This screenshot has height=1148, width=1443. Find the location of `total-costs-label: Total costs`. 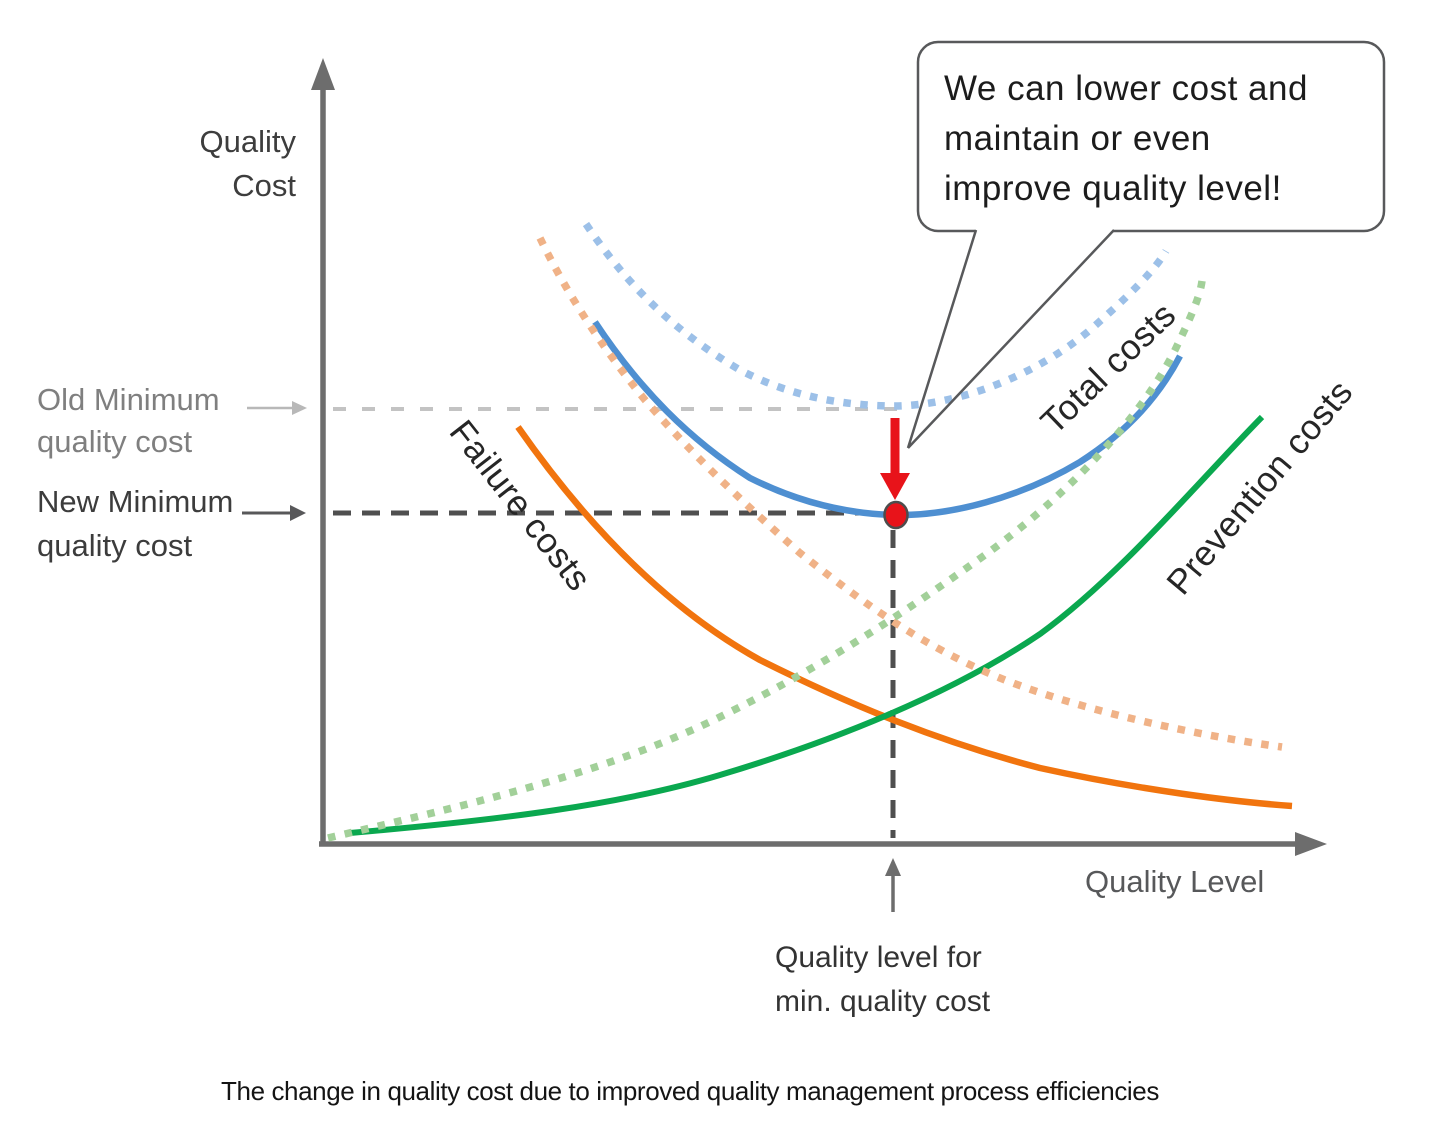

total-costs-label: Total costs is located at coordinates (1108, 368).